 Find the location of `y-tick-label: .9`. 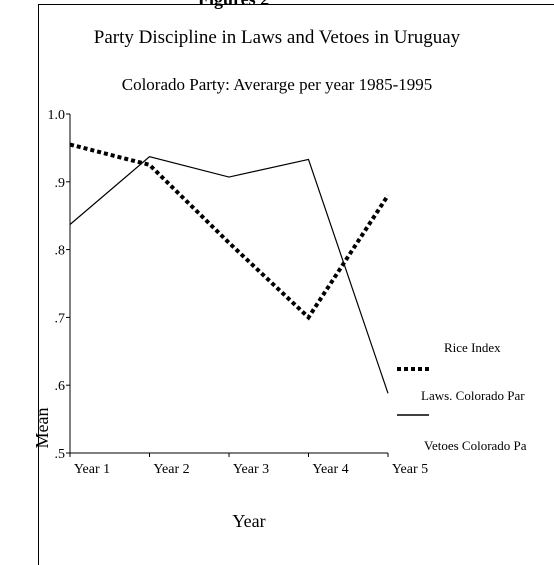

y-tick-label: .9 is located at coordinates (60, 183).